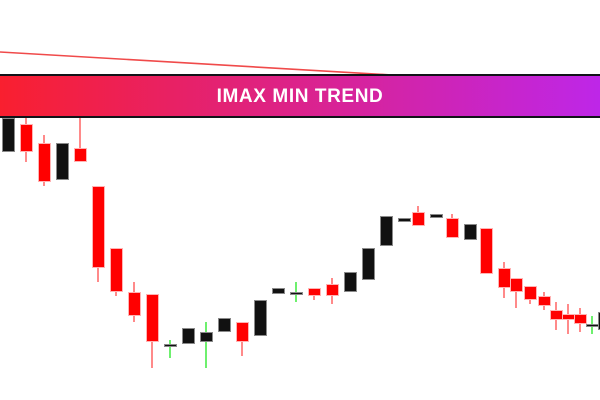  I want to click on page-title: IMAX MIN TREND, so click(300, 96).